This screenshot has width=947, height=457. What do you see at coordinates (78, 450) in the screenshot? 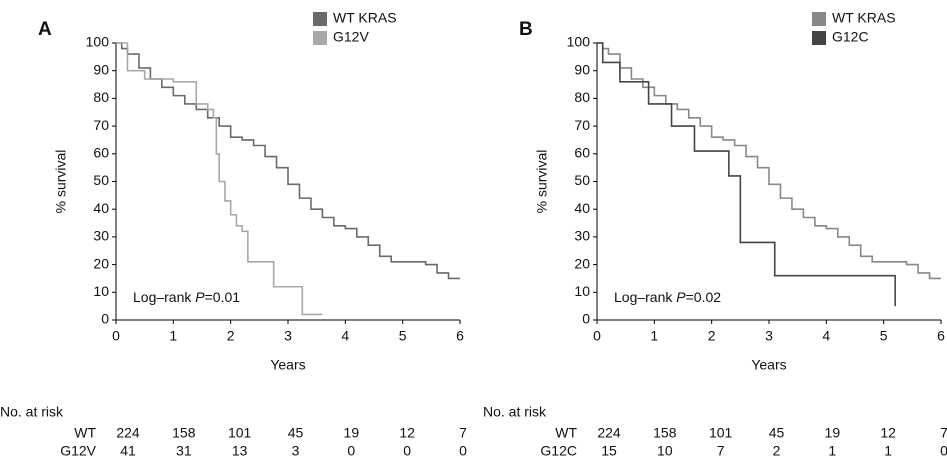
I see `risk-row-name: G12V` at bounding box center [78, 450].